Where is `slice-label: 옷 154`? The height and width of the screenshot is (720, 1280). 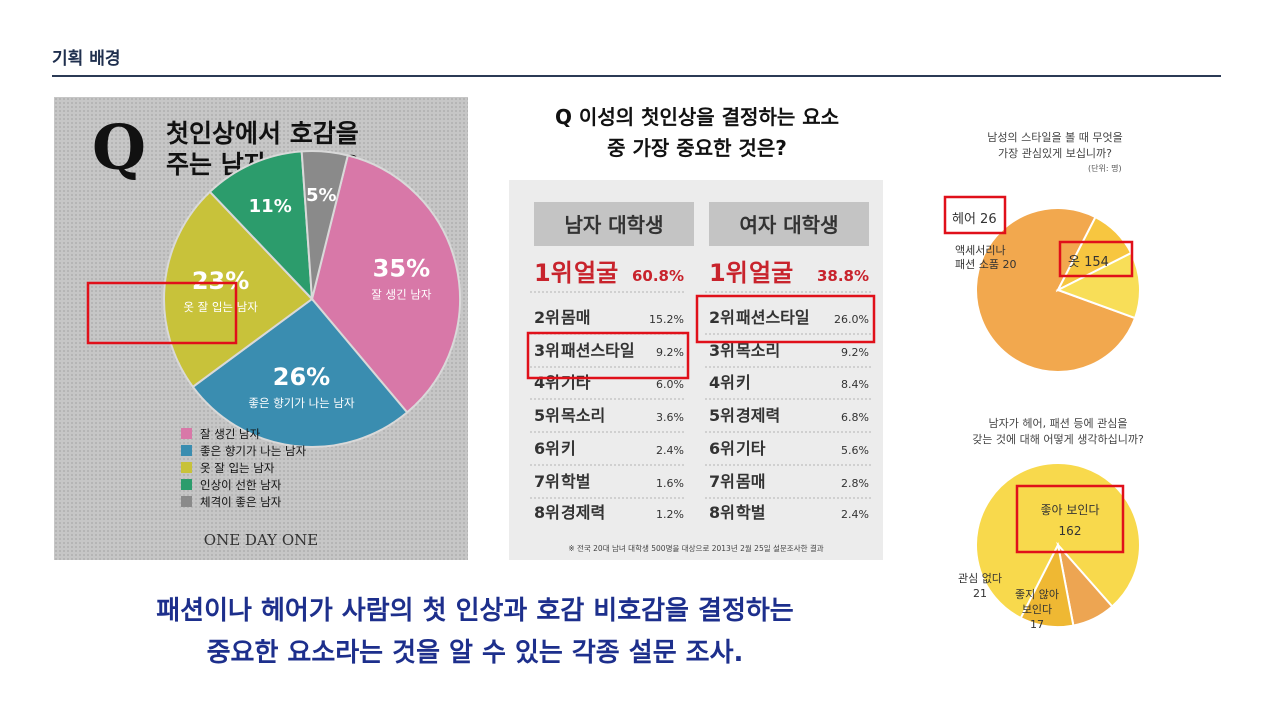
slice-label: 옷 154 is located at coordinates (1088, 262).